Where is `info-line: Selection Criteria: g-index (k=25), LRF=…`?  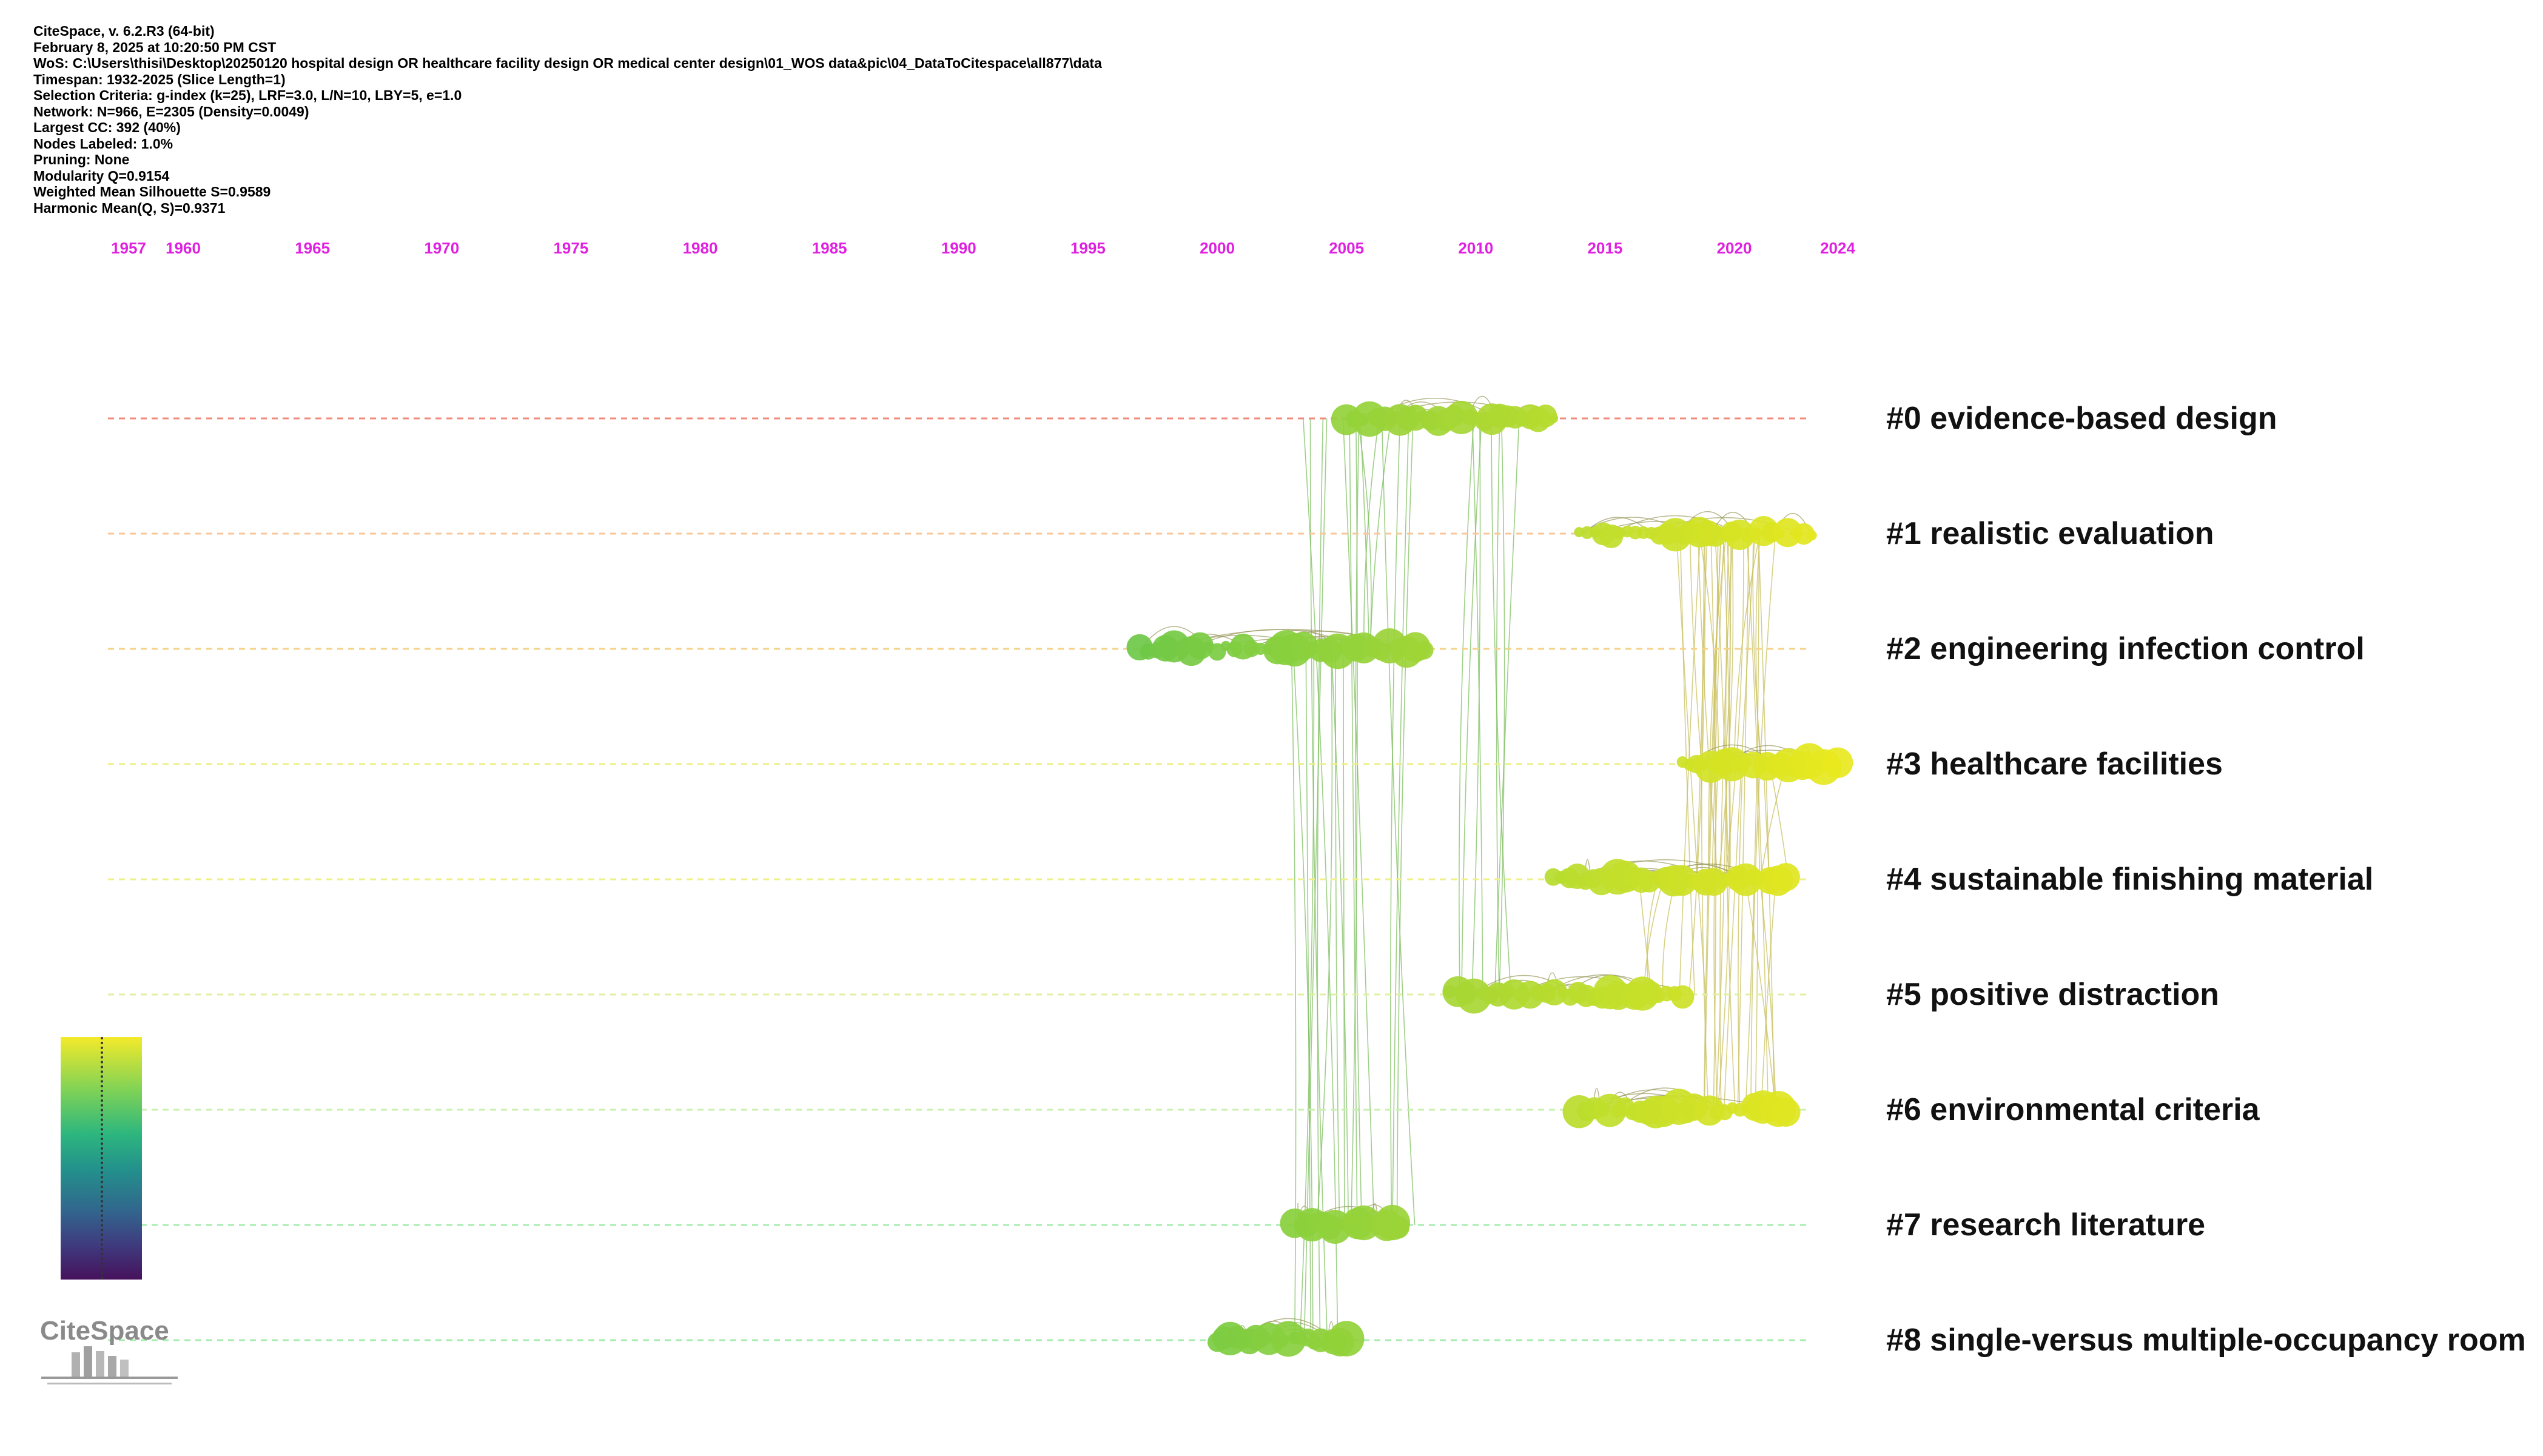
info-line: Selection Criteria: g-index (k=25), LRF=… is located at coordinates (247, 95).